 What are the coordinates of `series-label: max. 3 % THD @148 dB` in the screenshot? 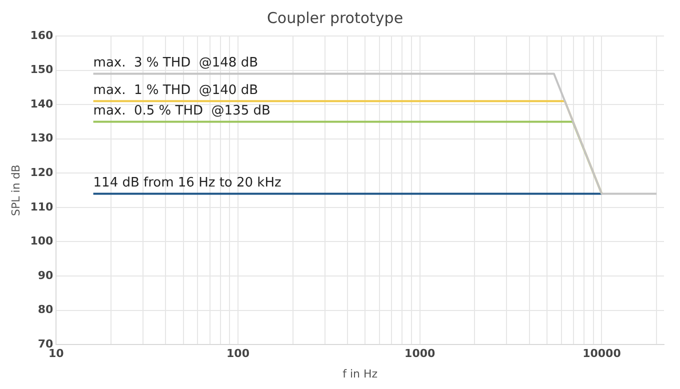 It's located at (175, 63).